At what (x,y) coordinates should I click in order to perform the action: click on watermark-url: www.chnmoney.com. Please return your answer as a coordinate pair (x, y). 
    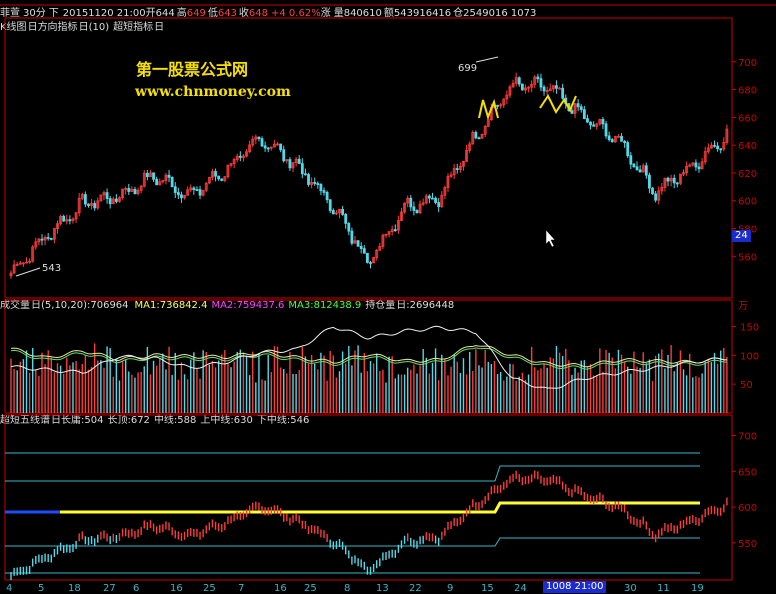
    Looking at the image, I should click on (213, 92).